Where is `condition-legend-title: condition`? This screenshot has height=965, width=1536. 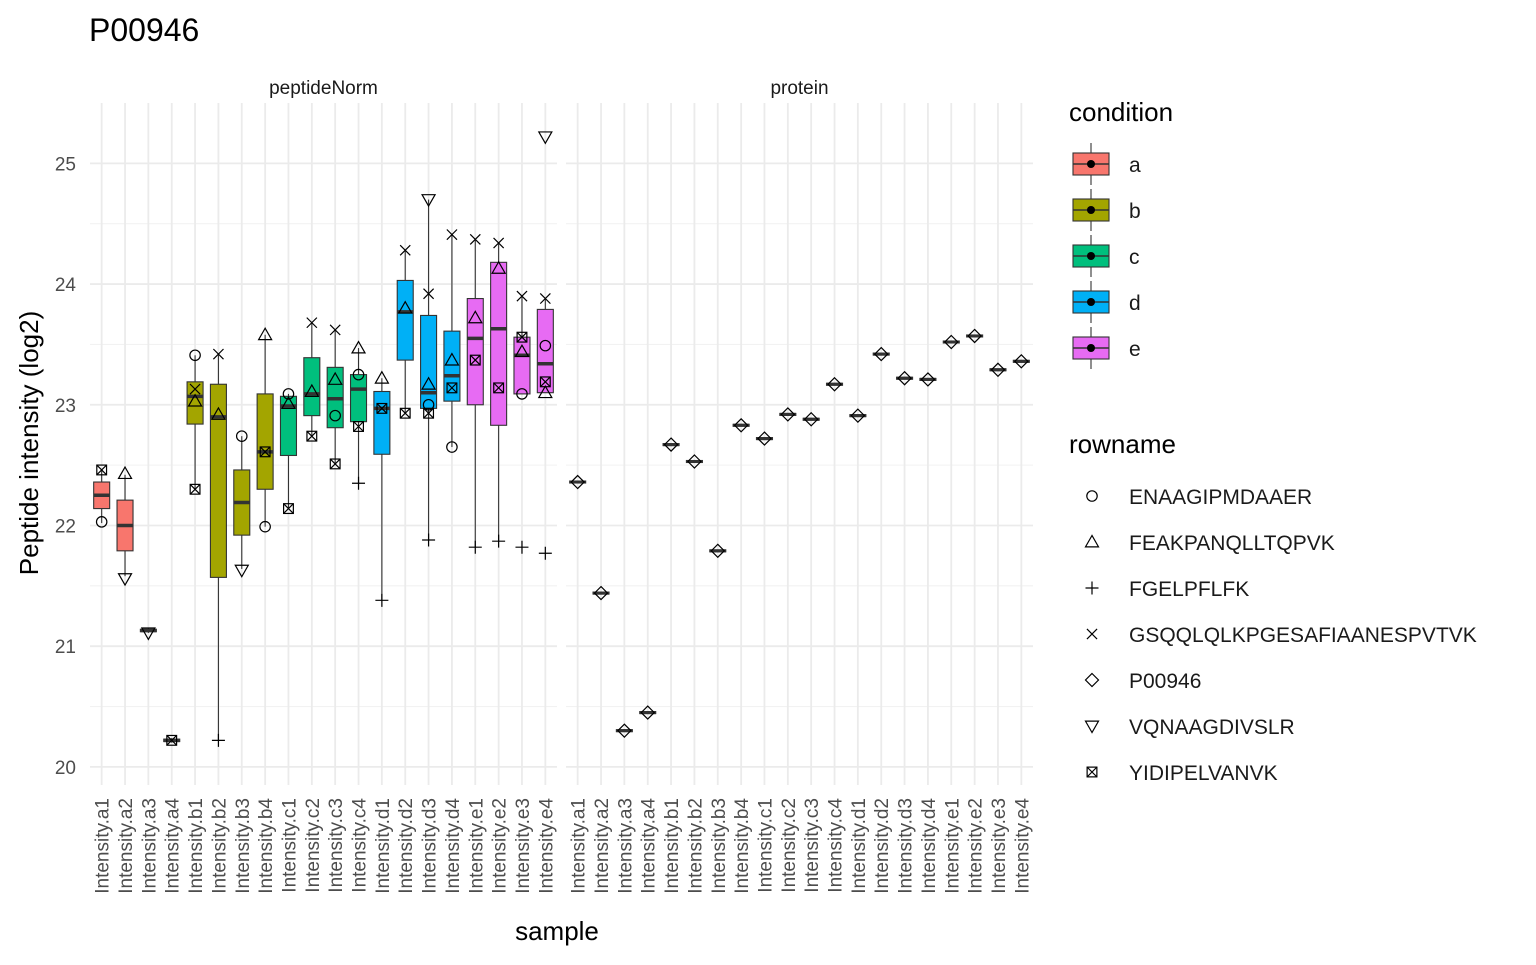
condition-legend-title: condition is located at coordinates (1121, 112).